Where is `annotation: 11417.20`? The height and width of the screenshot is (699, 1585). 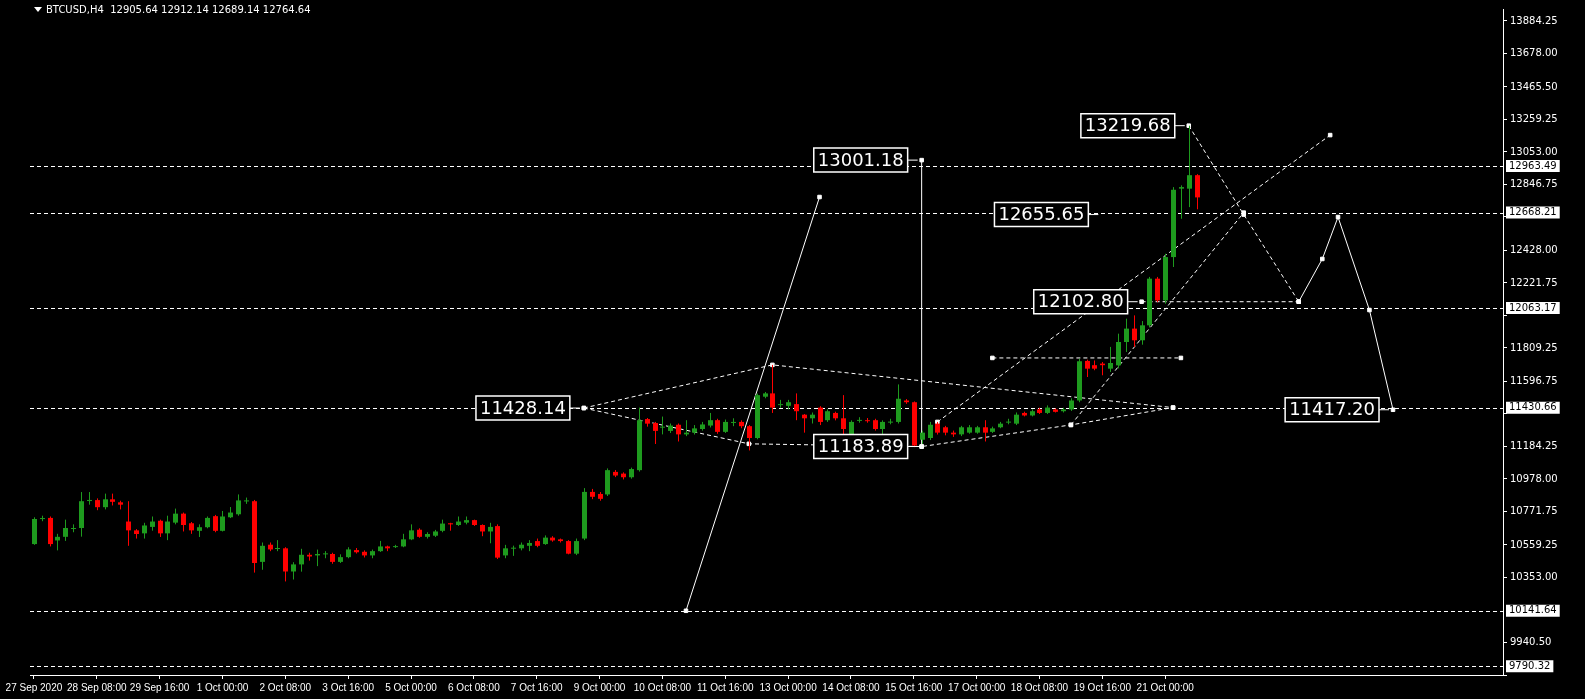 annotation: 11417.20 is located at coordinates (1332, 409).